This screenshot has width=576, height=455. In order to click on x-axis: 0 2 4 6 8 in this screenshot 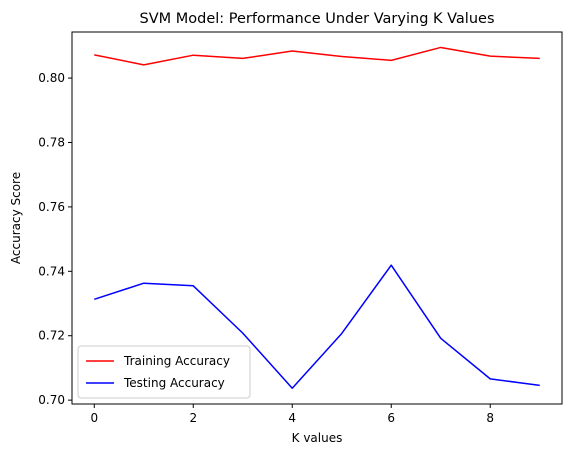, I will do `click(292, 414)`.